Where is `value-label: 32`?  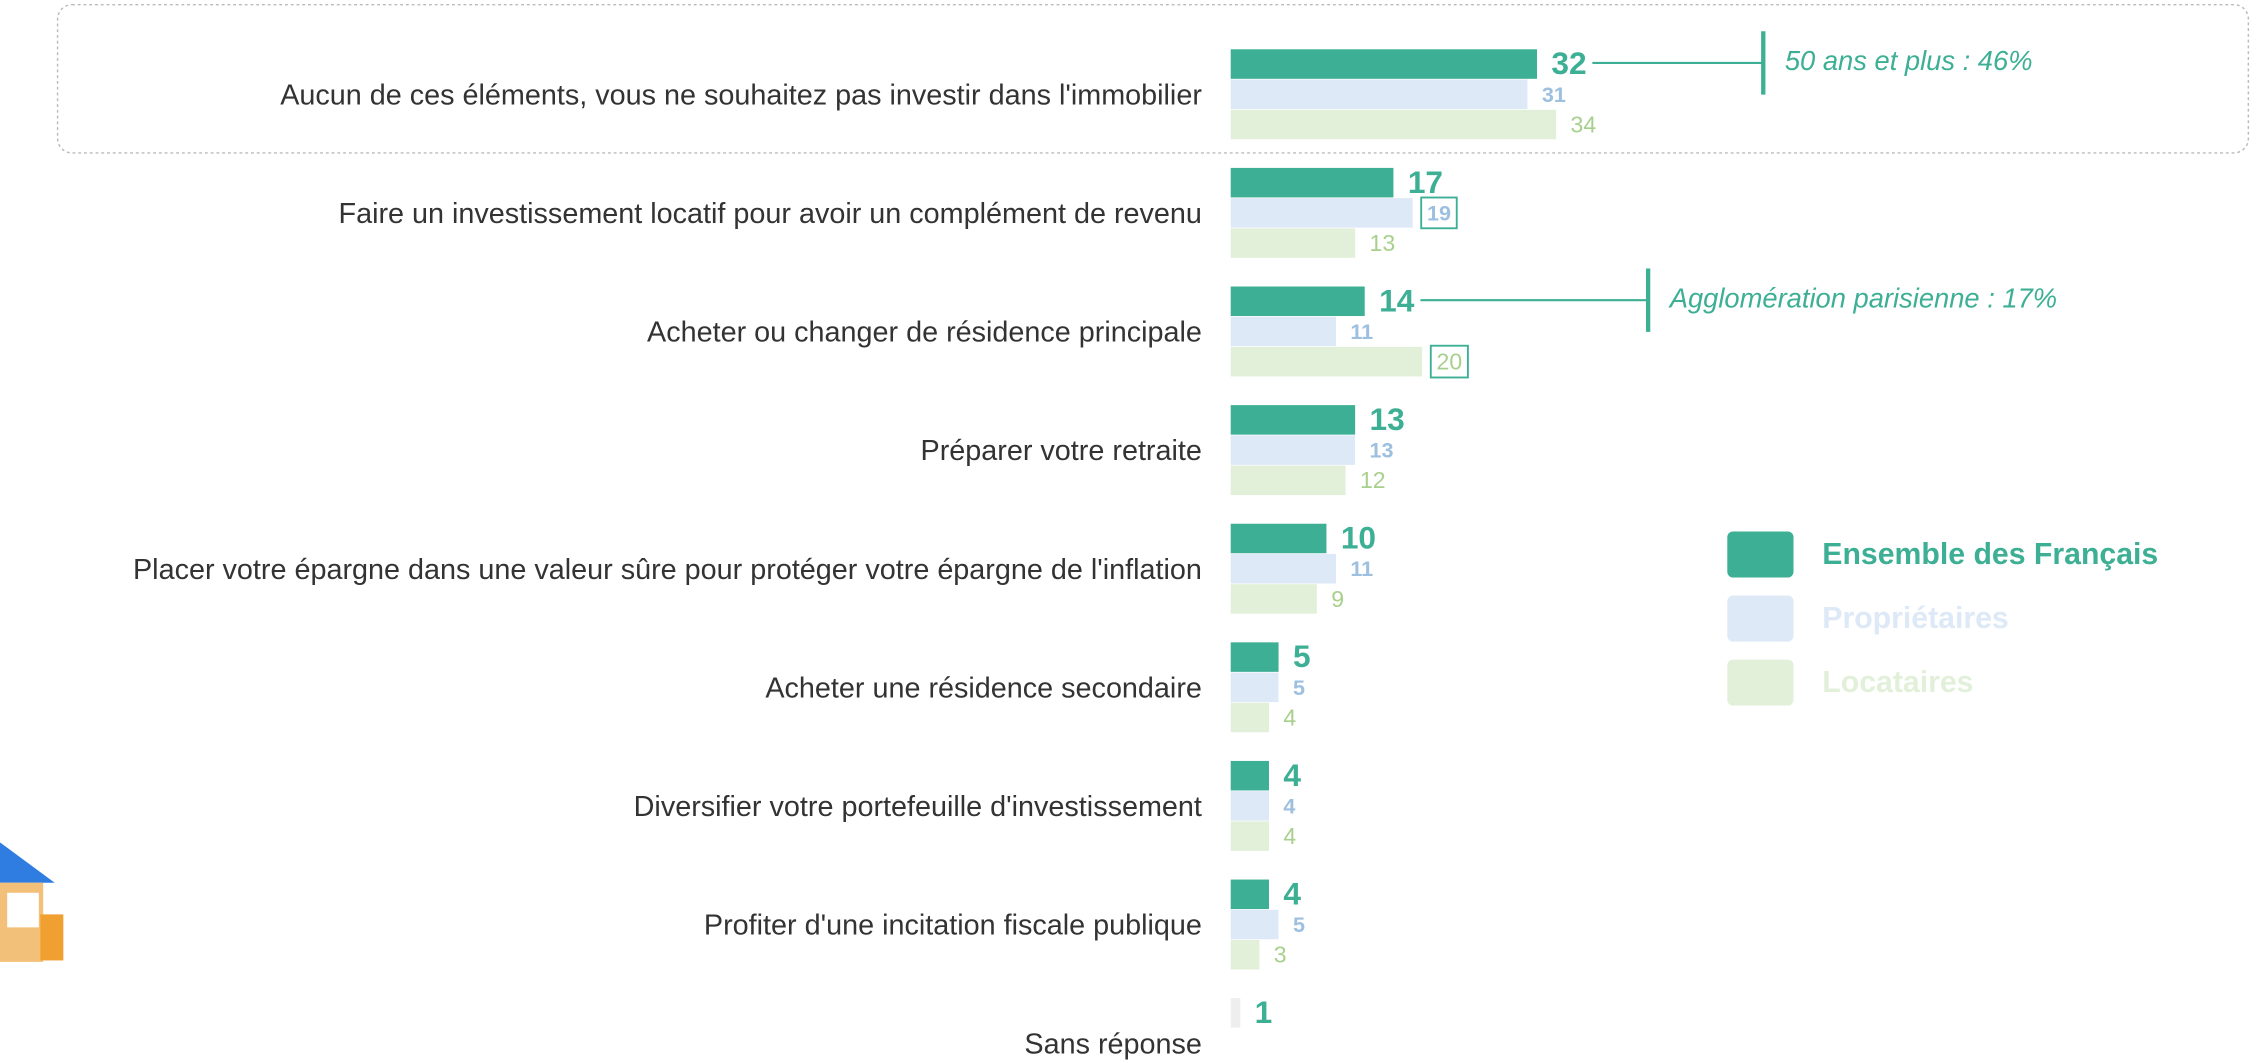 value-label: 32 is located at coordinates (1568, 63).